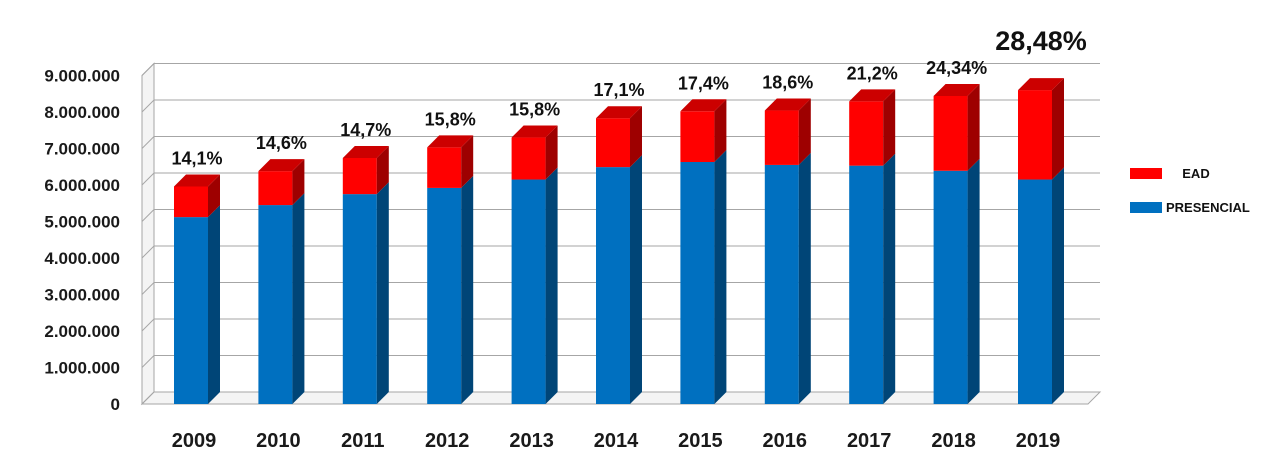 This screenshot has height=465, width=1279. Describe the element at coordinates (450, 289) in the screenshot. I see `bar-presencial-2012` at that location.